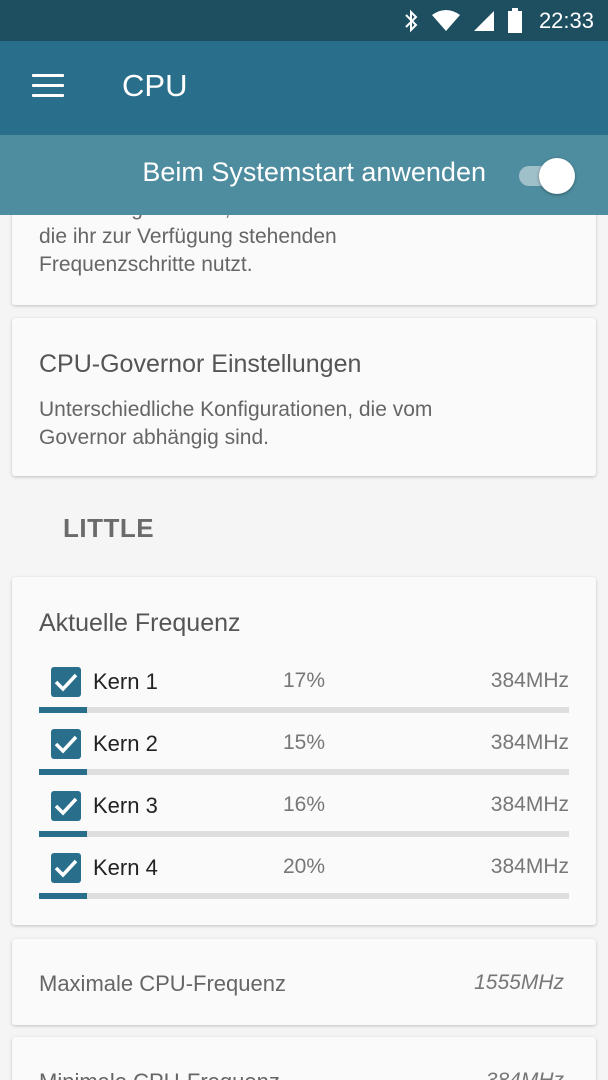  What do you see at coordinates (304, 804) in the screenshot?
I see `core-load: 16%` at bounding box center [304, 804].